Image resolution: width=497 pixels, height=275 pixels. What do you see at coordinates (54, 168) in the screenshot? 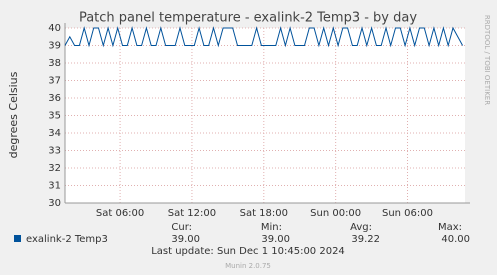
I see `y-tick-label: 32` at bounding box center [54, 168].